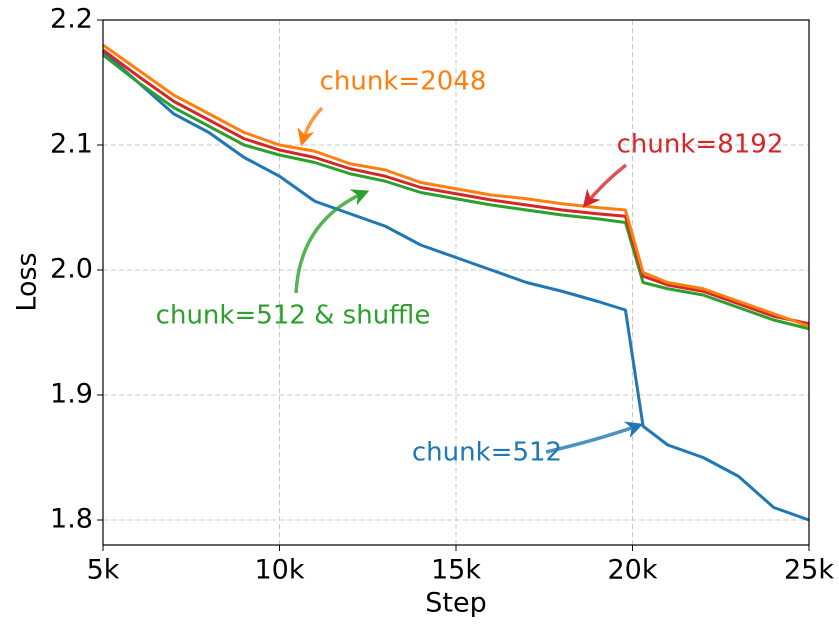 This screenshot has width=839, height=624. Describe the element at coordinates (71, 19) in the screenshot. I see `y-tick-label: 2.2` at that location.